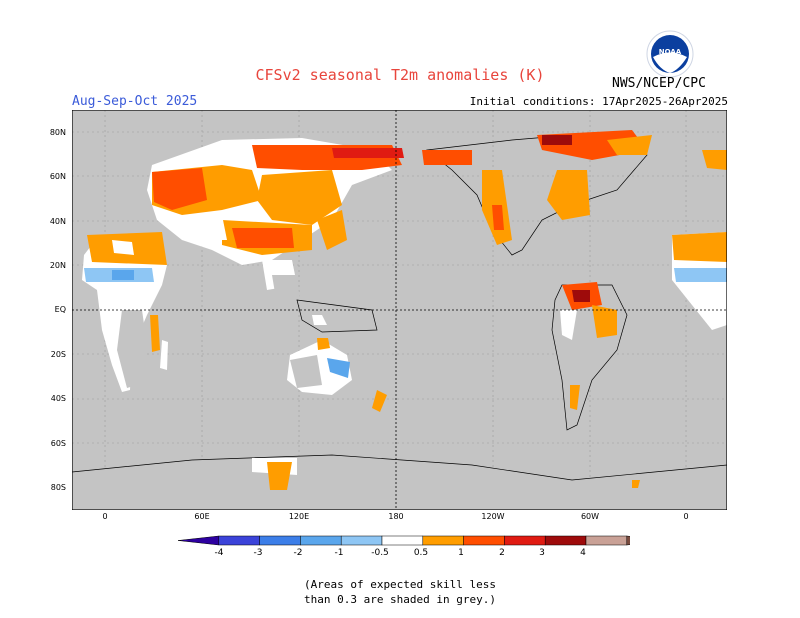 Image resolution: width=800 pixels, height=618 pixels. What do you see at coordinates (57, 132) in the screenshot?
I see `lat-label: 80N` at bounding box center [57, 132].